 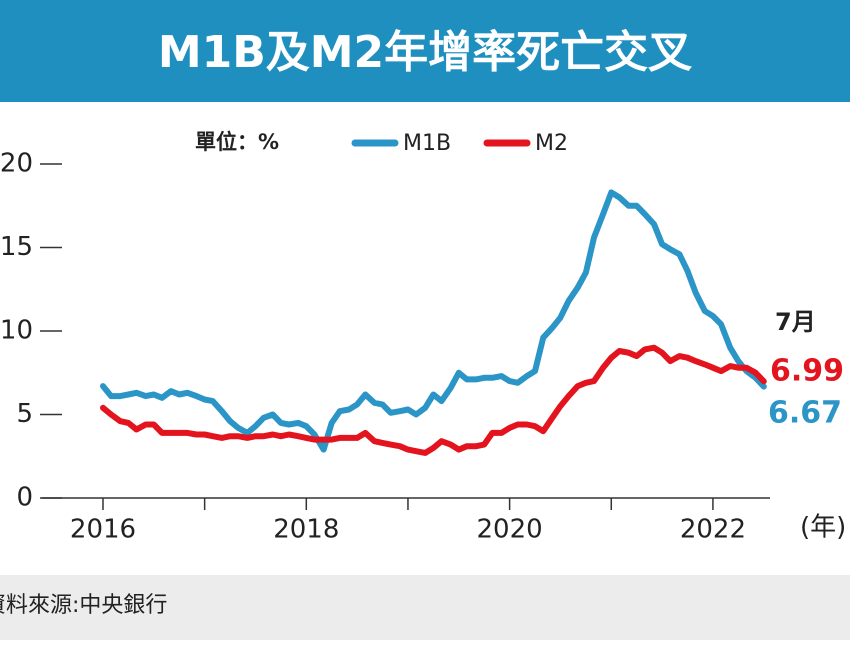 What do you see at coordinates (427, 143) in the screenshot?
I see `legend-label: M1B` at bounding box center [427, 143].